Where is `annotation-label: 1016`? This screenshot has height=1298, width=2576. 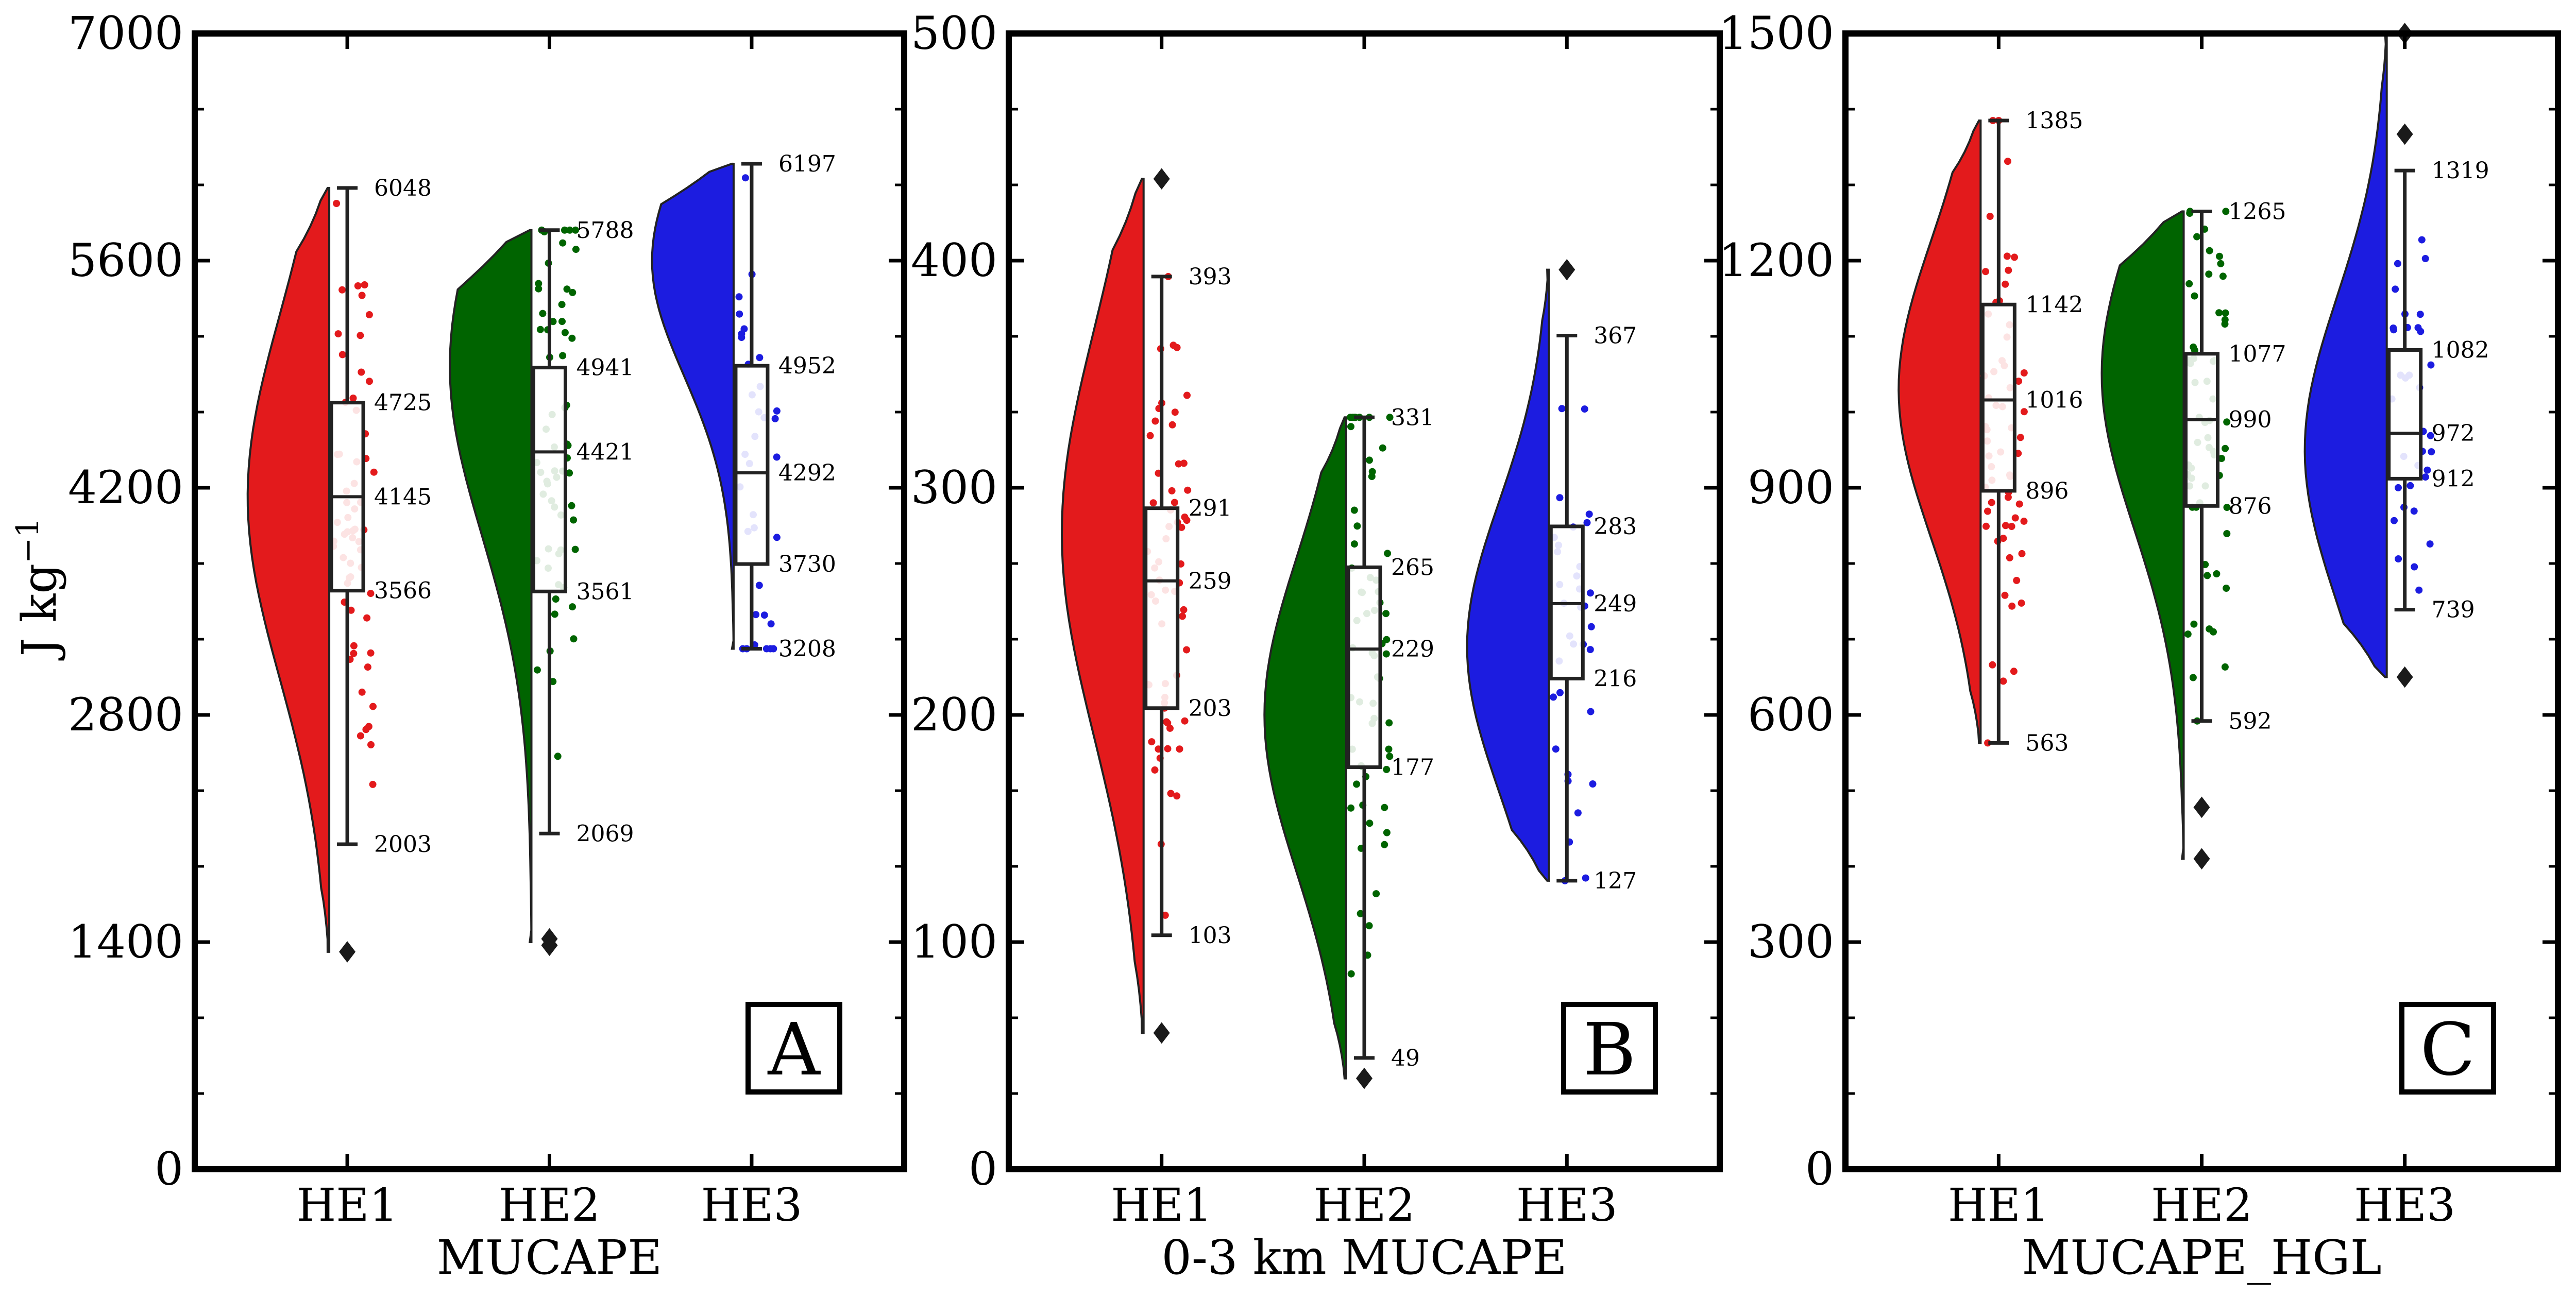
annotation-label: 1016 is located at coordinates (2054, 400).